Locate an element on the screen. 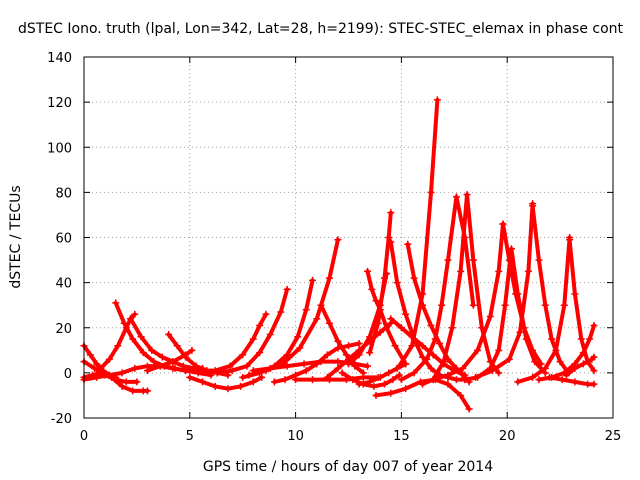  x-tick-label: 25 is located at coordinates (613, 436).